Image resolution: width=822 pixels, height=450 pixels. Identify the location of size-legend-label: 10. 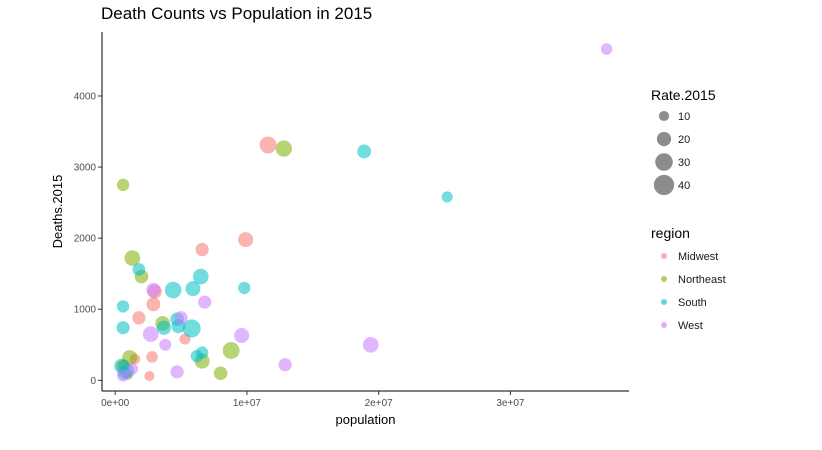
(684, 117).